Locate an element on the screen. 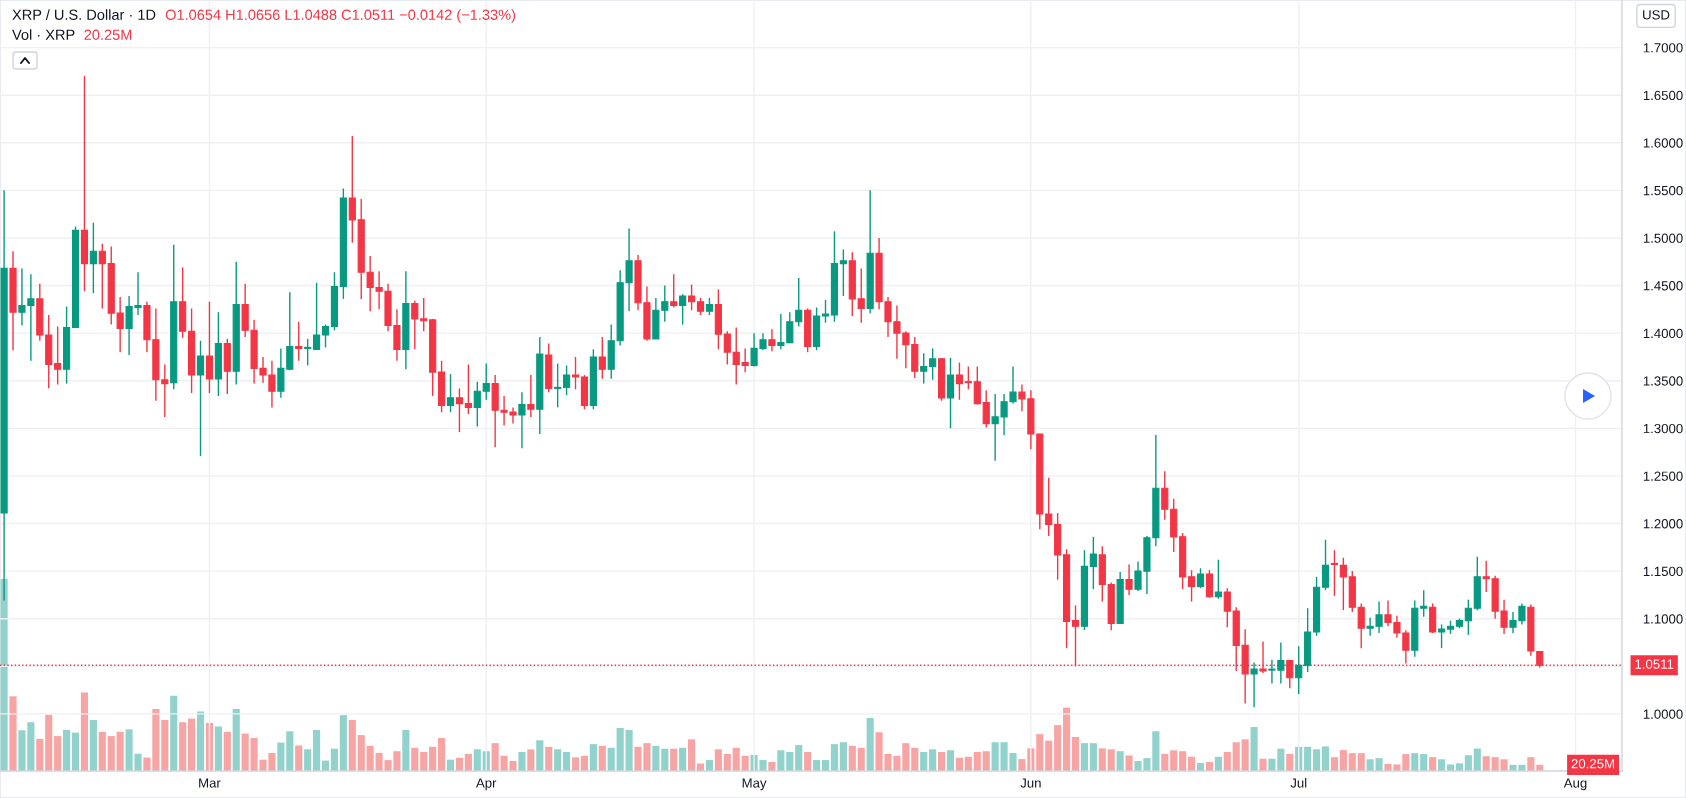 Image resolution: width=1686 pixels, height=798 pixels. y-axis-title: USD is located at coordinates (1656, 15).